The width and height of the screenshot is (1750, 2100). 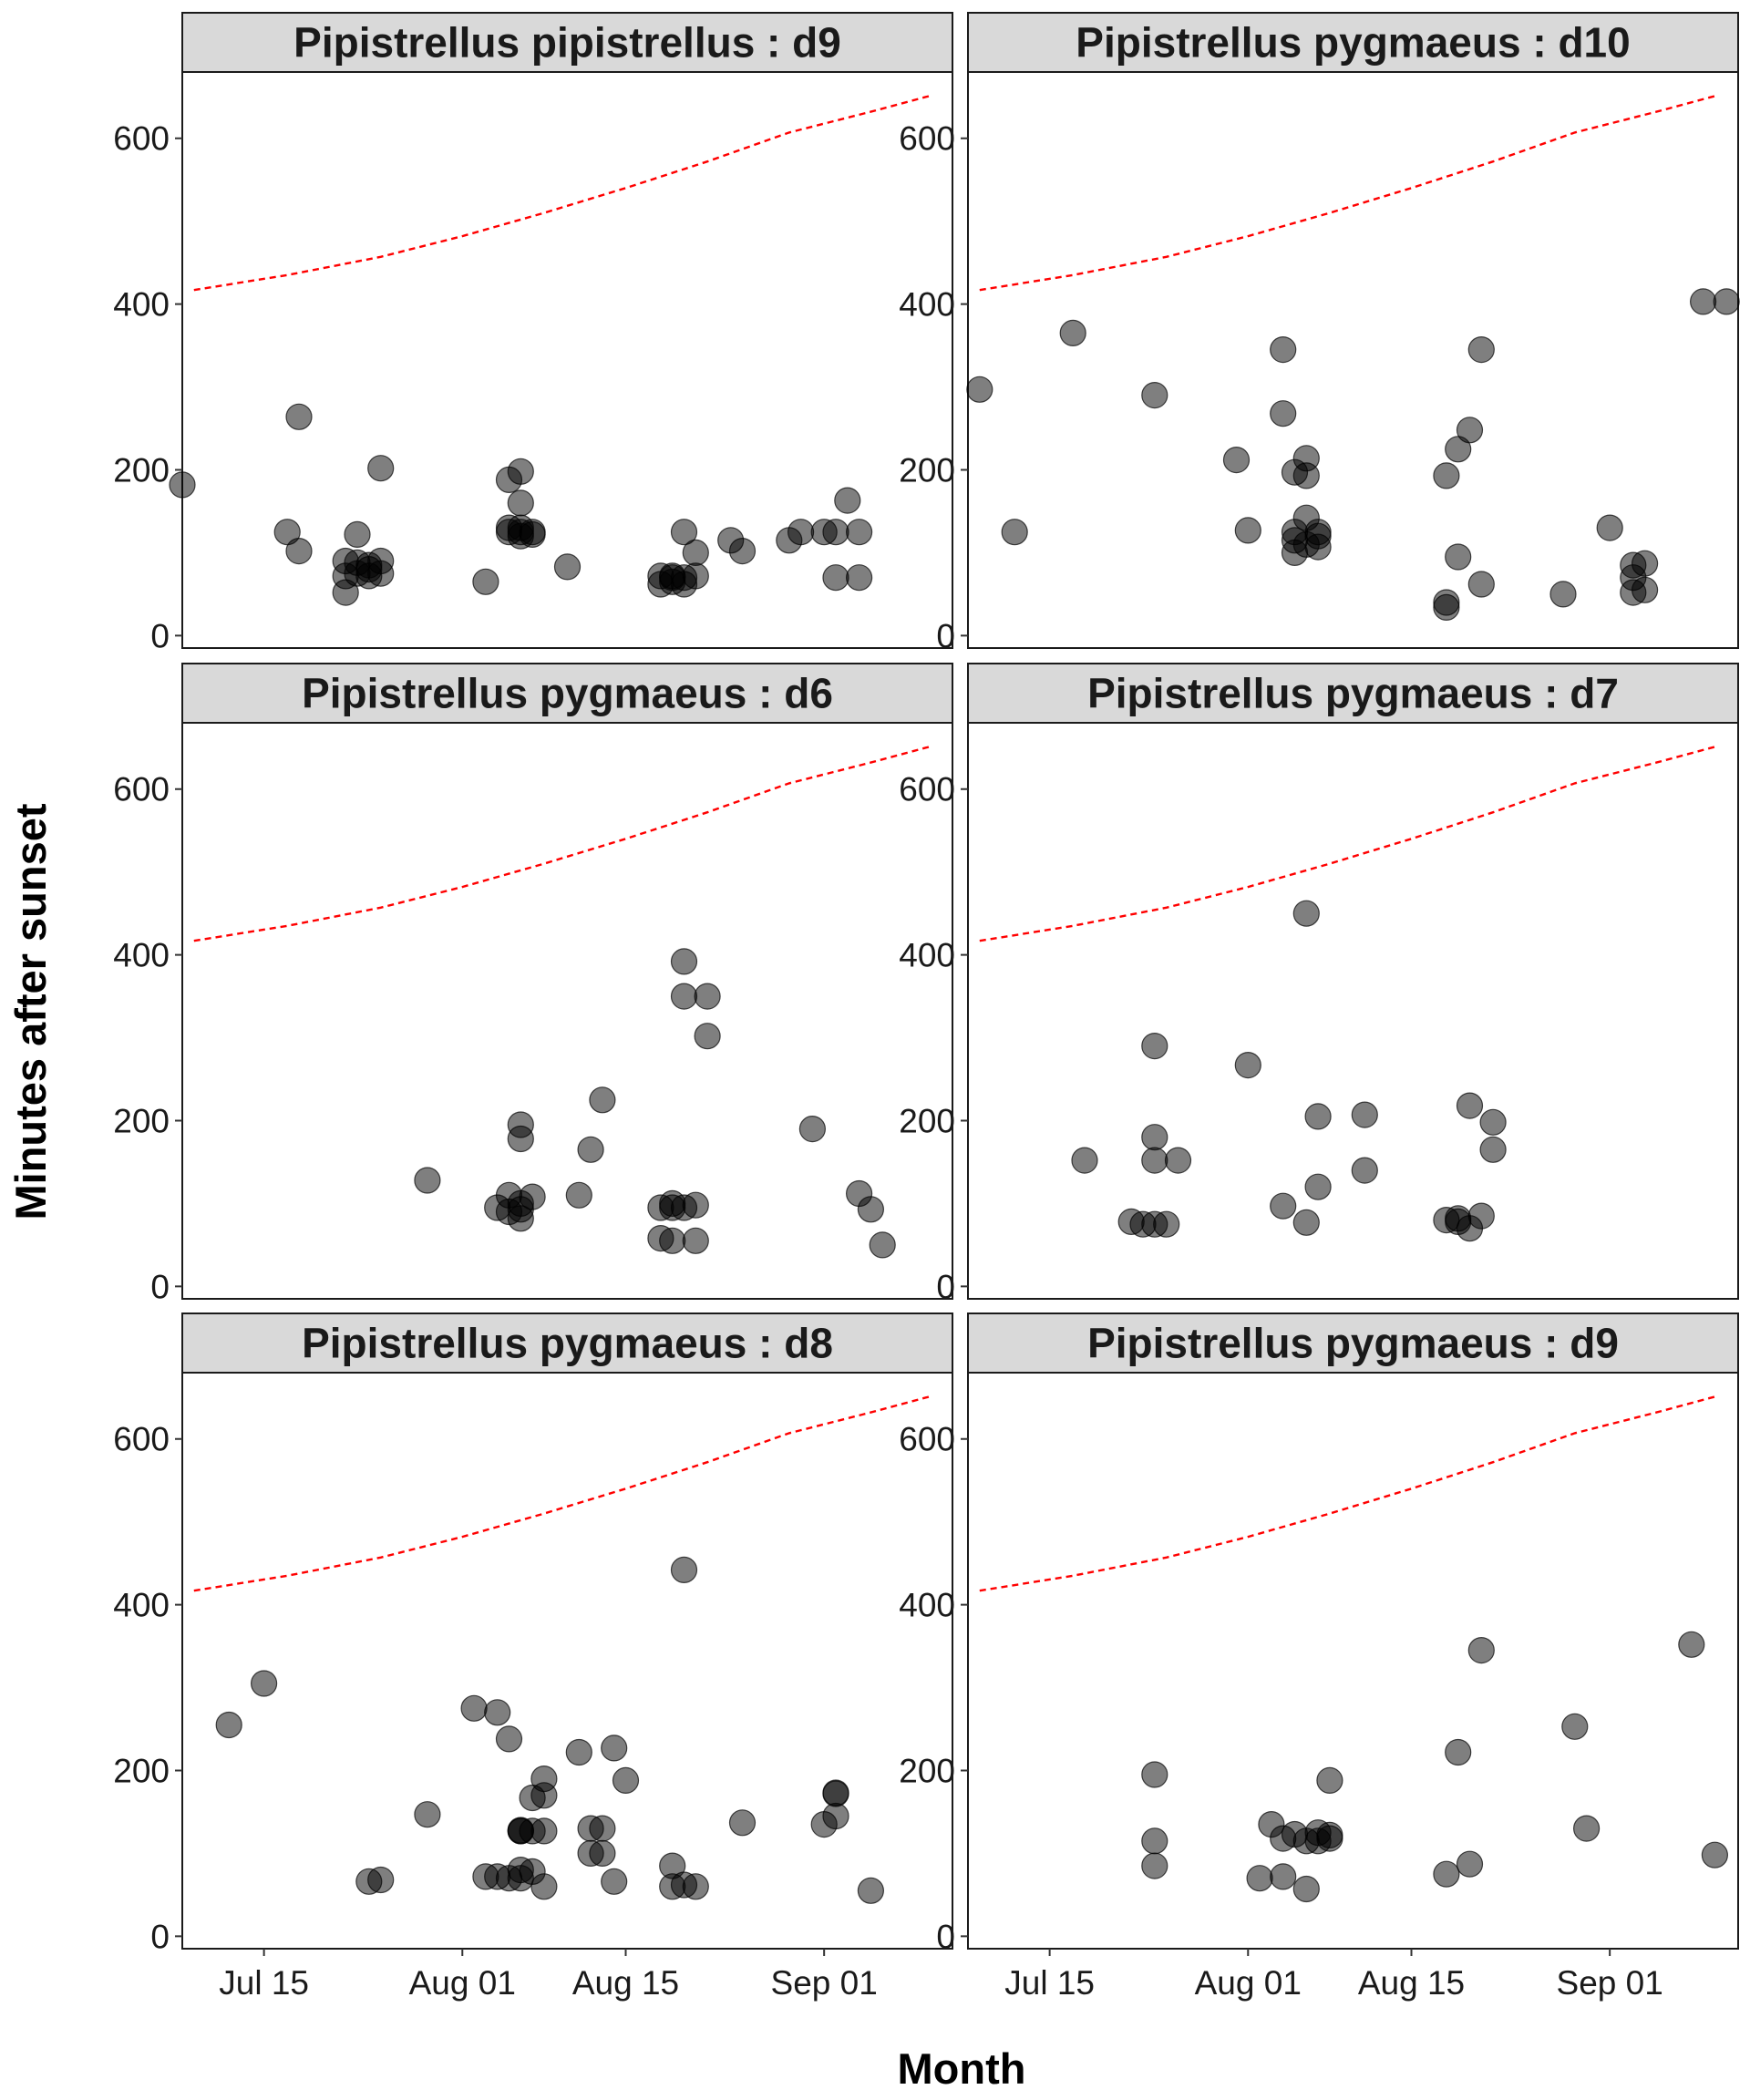 What do you see at coordinates (1049, 1983) in the screenshot?
I see `x-tick-label: Jul 15` at bounding box center [1049, 1983].